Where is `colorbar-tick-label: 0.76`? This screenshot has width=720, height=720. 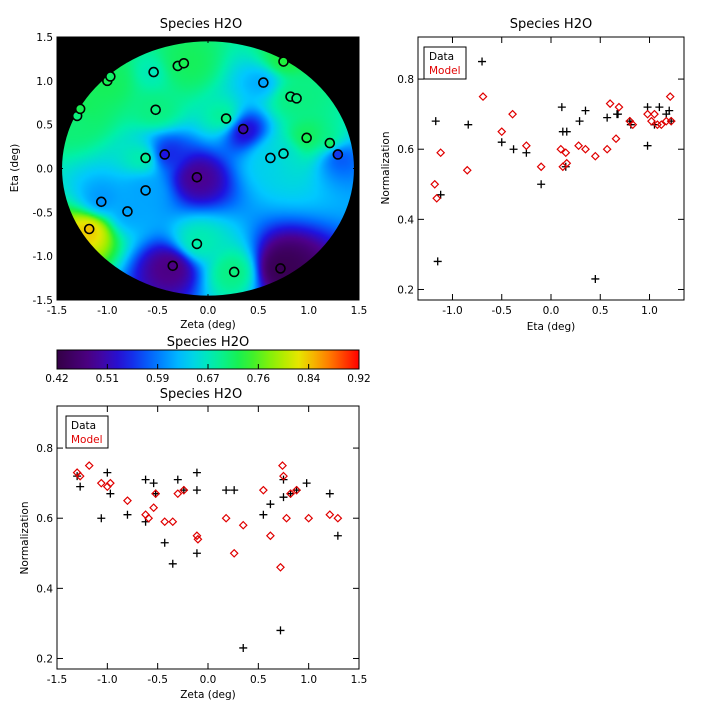 colorbar-tick-label: 0.76 is located at coordinates (259, 379).